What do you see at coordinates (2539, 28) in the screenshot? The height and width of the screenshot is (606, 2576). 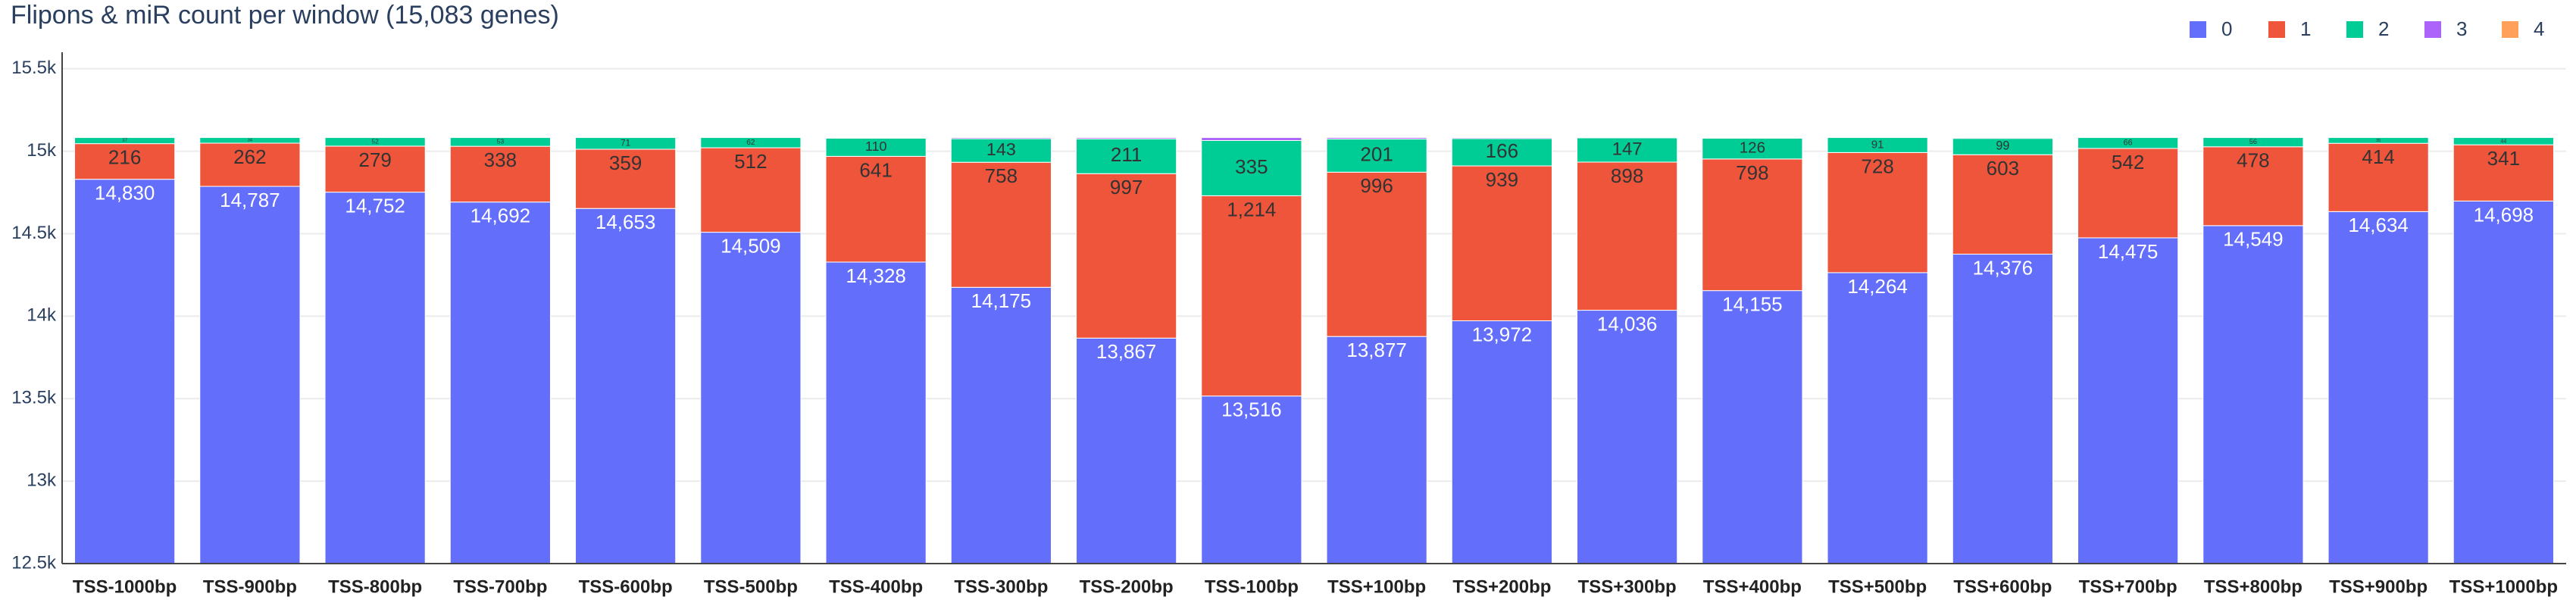 I see `legend-label: 4` at bounding box center [2539, 28].